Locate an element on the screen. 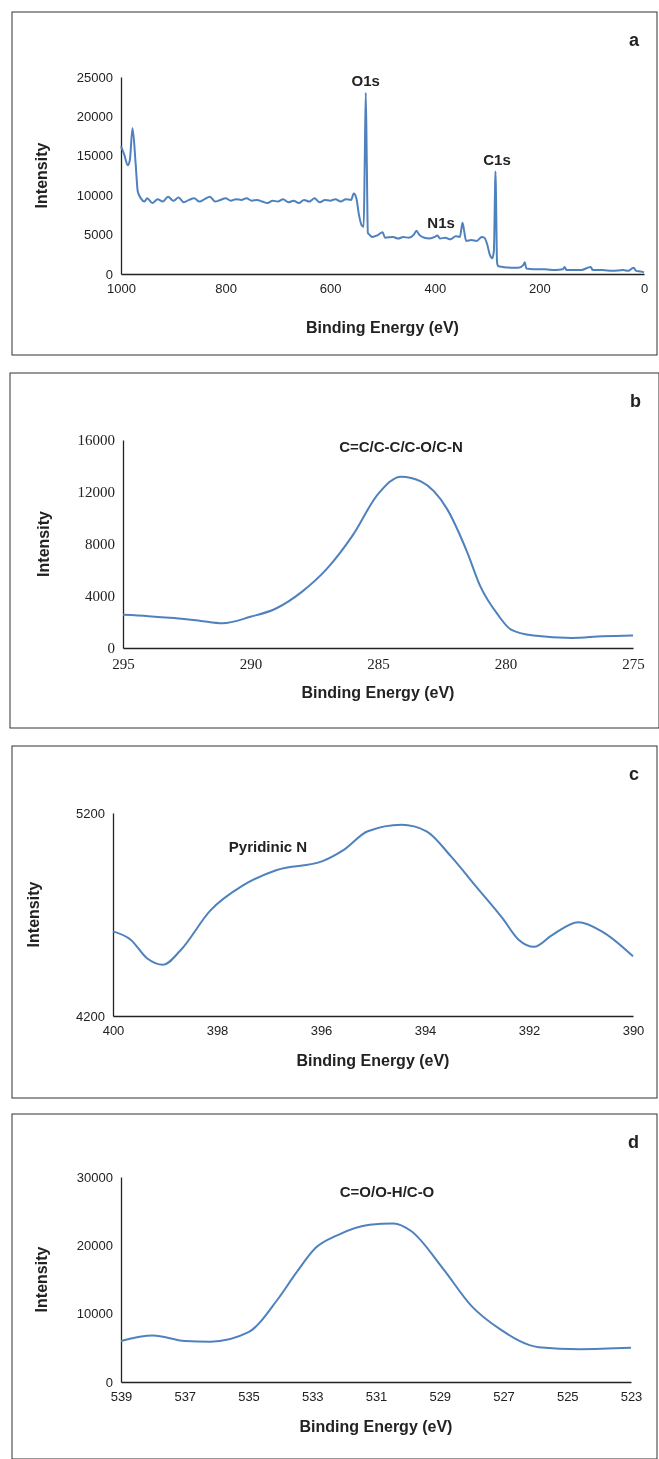 The height and width of the screenshot is (1459, 659). x-tick-label: 280 is located at coordinates (506, 663).